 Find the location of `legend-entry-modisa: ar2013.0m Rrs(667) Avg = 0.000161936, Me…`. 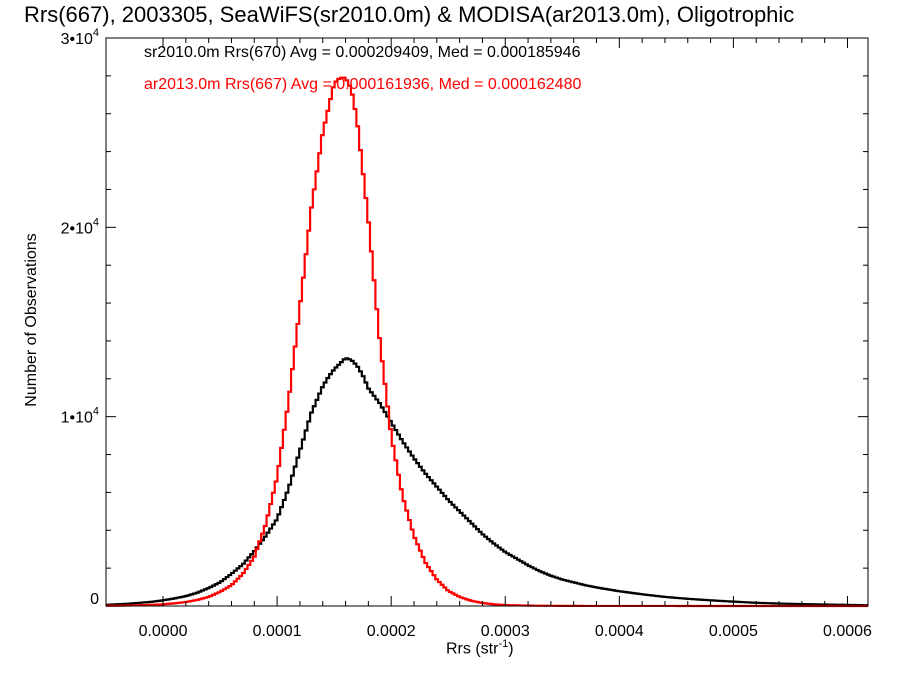

legend-entry-modisa: ar2013.0m Rrs(667) Avg = 0.000161936, Me… is located at coordinates (363, 84).